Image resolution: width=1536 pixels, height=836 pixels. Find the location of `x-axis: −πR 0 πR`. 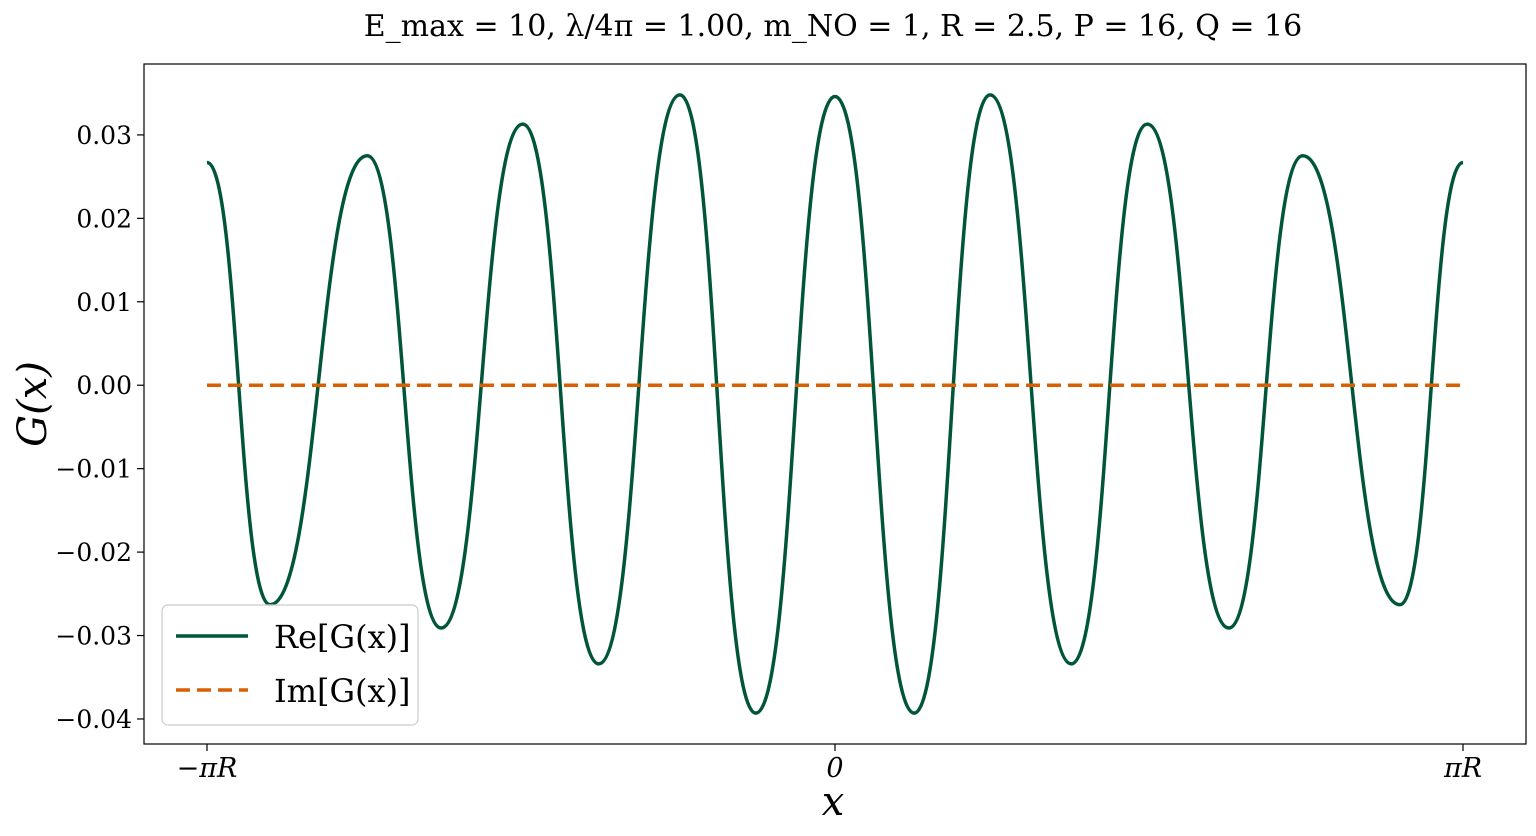

x-axis: −πR 0 πR is located at coordinates (829, 764).